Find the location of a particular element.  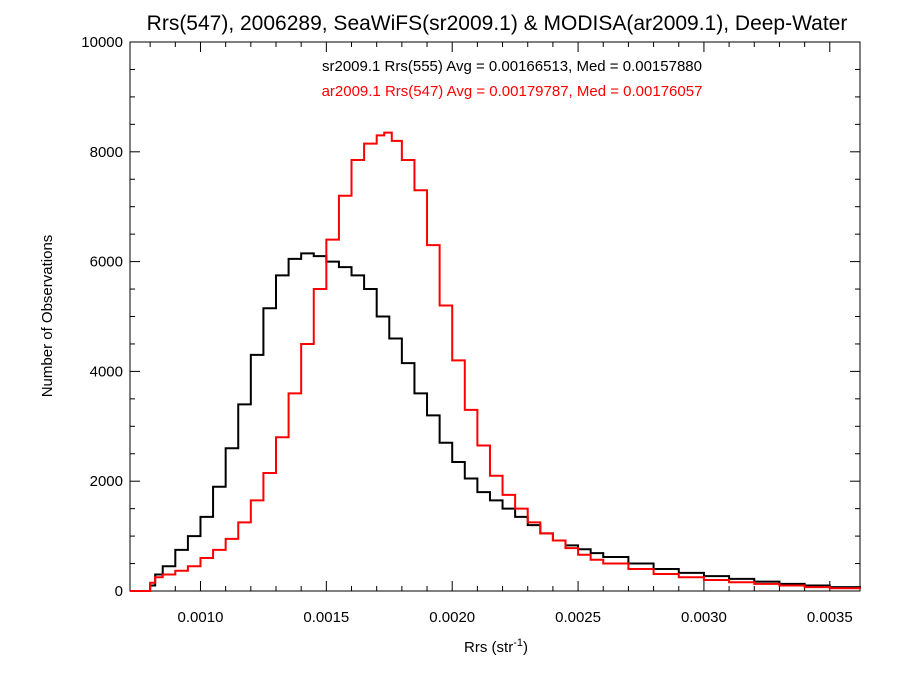

x-axis-label: Rrs (str-1) is located at coordinates (496, 646).